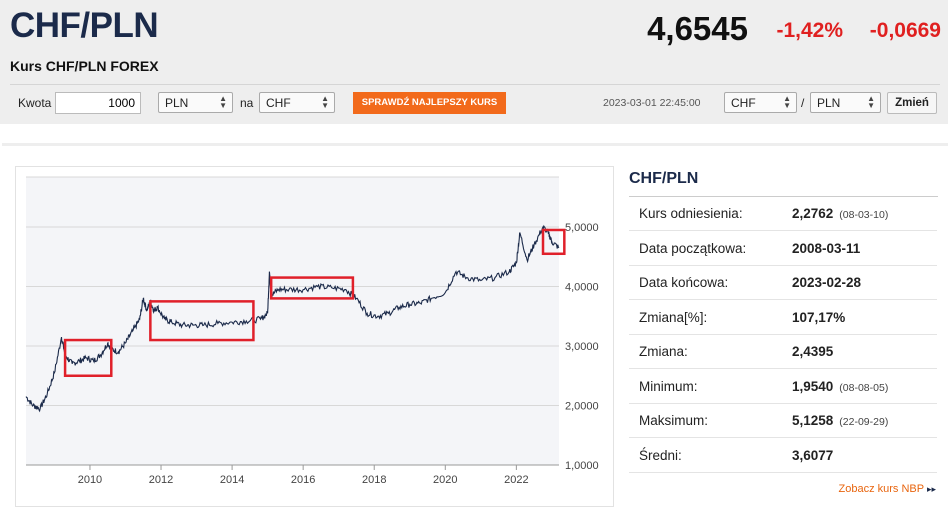 The width and height of the screenshot is (948, 511). I want to click on pair-base-select: CHF ▲ ▼, so click(760, 102).